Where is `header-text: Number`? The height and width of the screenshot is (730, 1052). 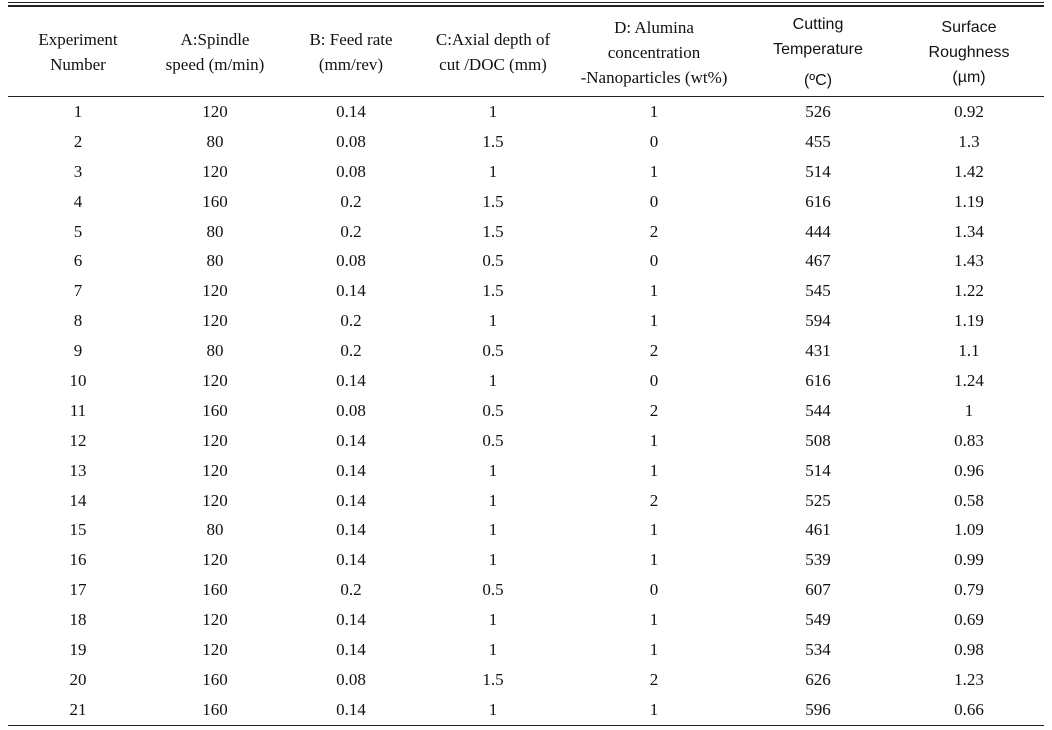
header-text: Number is located at coordinates (78, 64).